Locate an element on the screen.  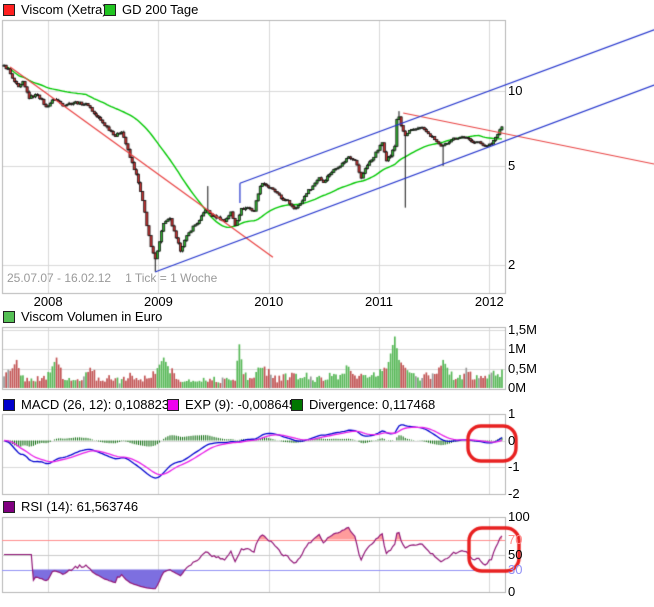
macd-axis-tick: -2 is located at coordinates (514, 493).